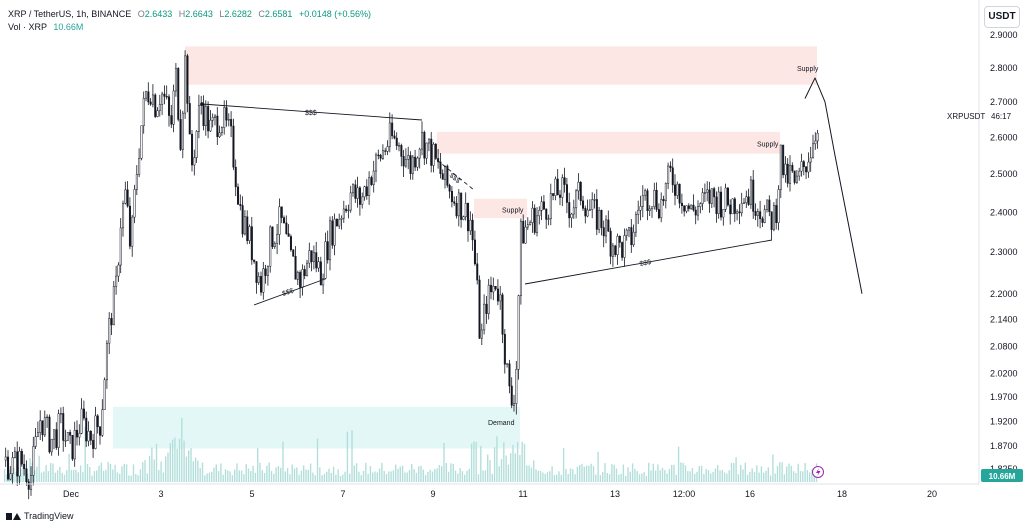 The height and width of the screenshot is (529, 1024). I want to click on low-value: 2.6282, so click(238, 14).